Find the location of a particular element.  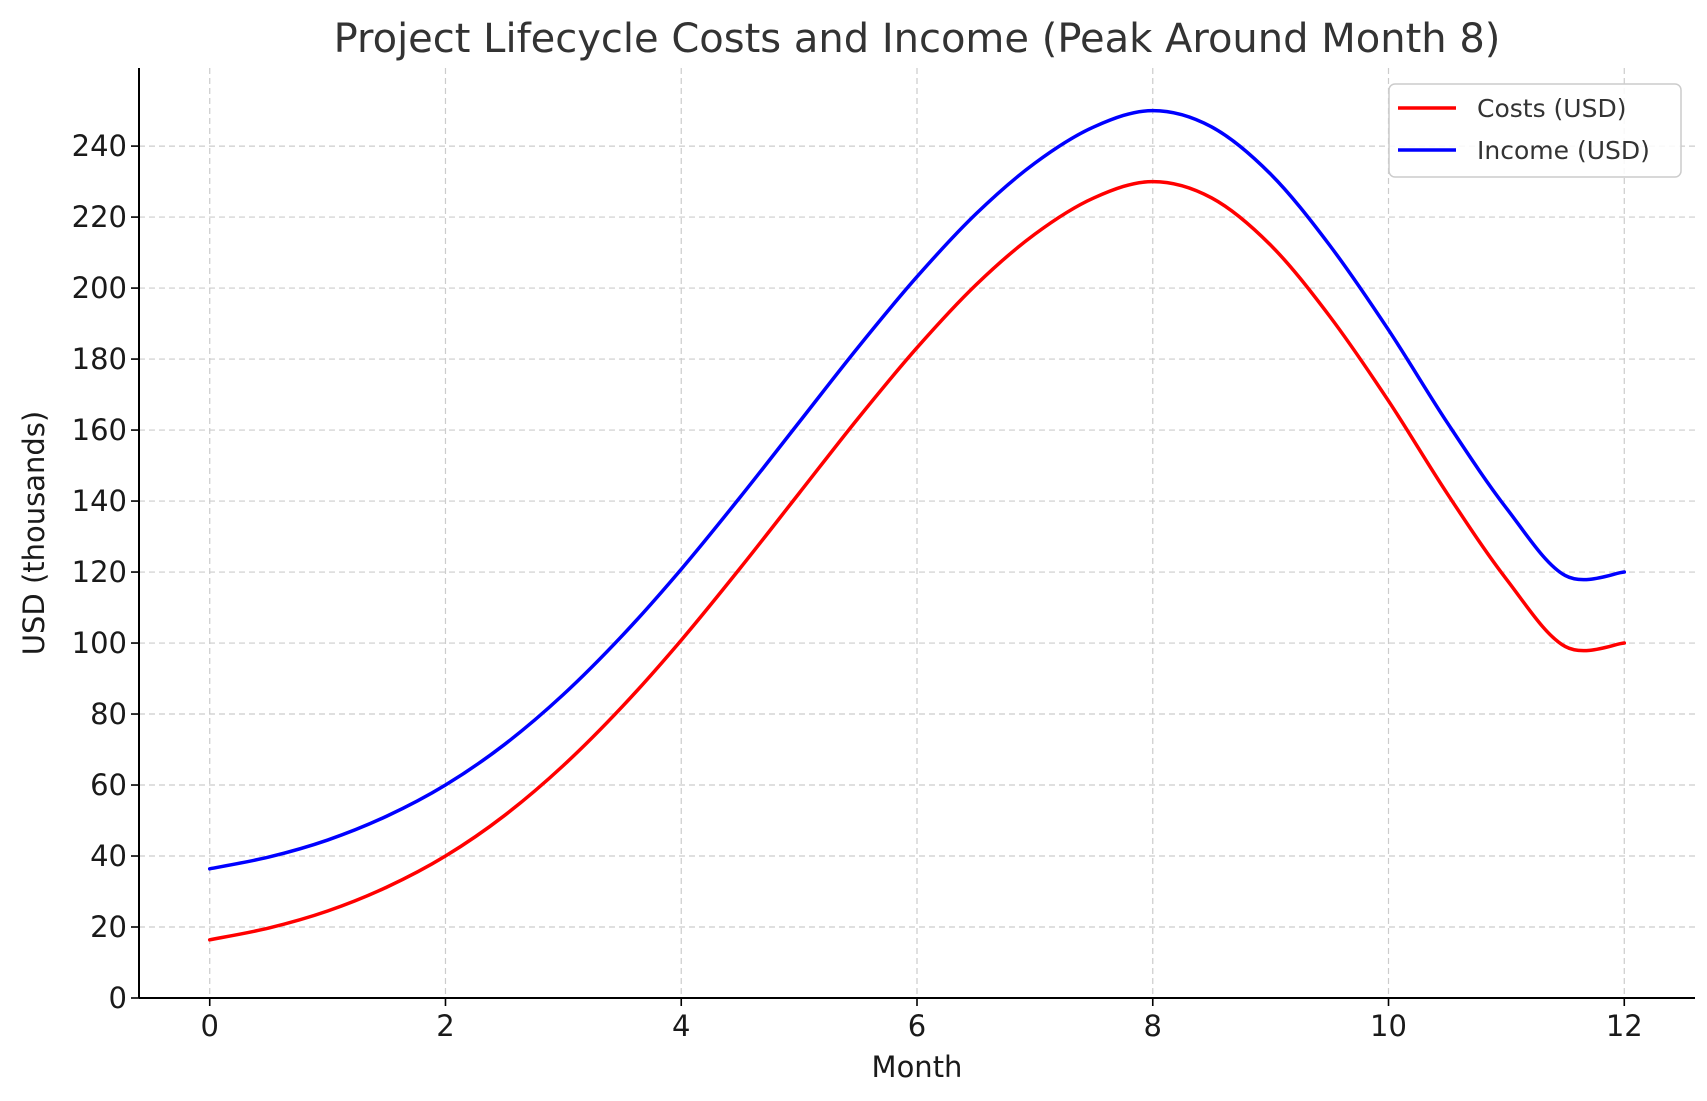

x-tick-label: 0 is located at coordinates (210, 1026).